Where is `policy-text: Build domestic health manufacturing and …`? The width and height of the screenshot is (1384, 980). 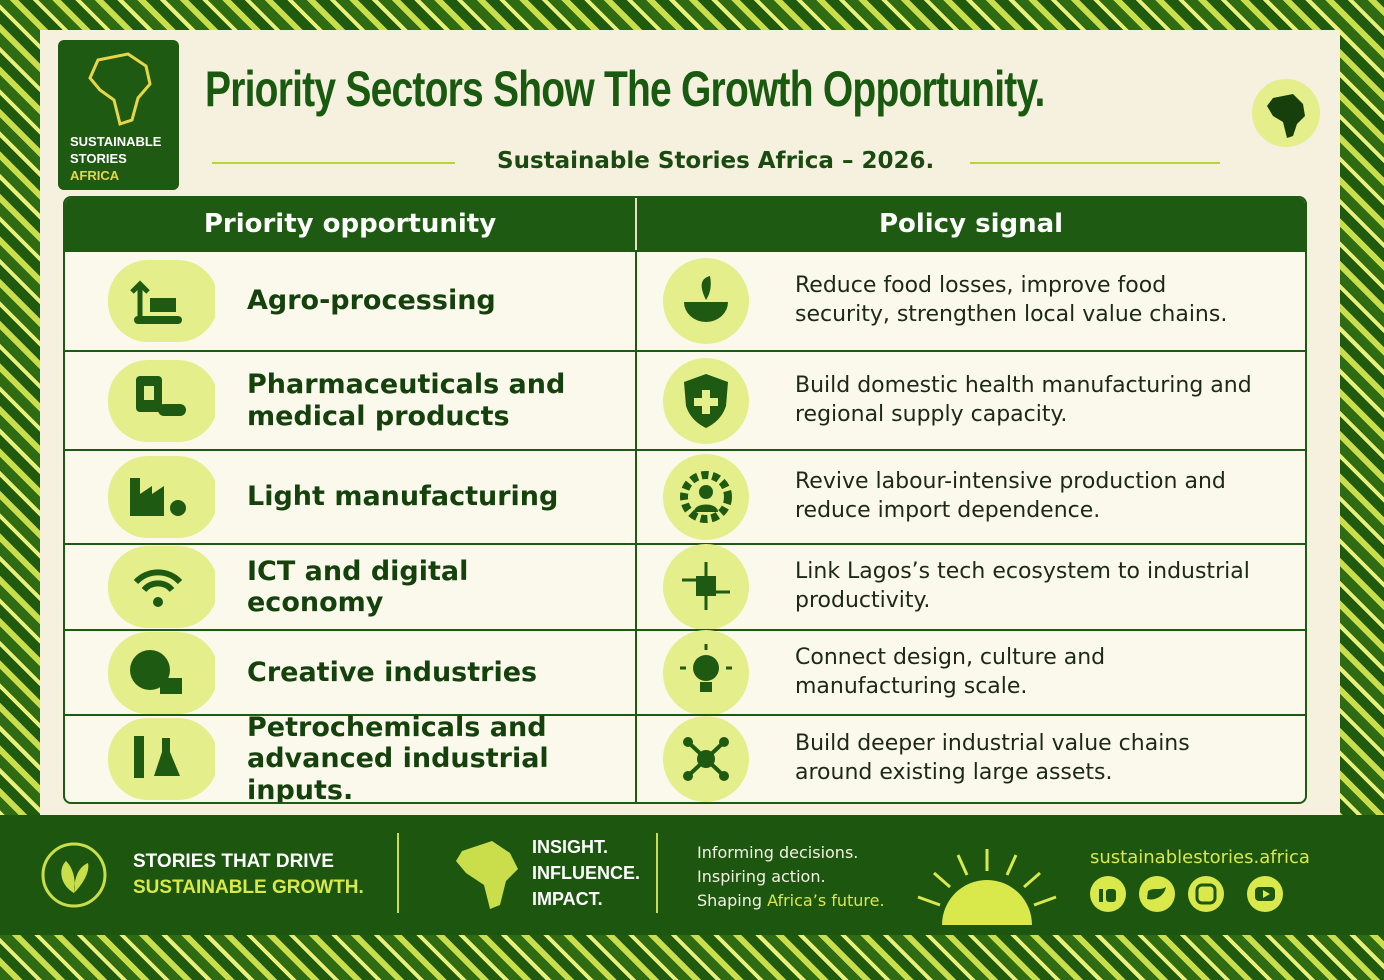
policy-text: Build domestic health manufacturing and … is located at coordinates (1023, 399).